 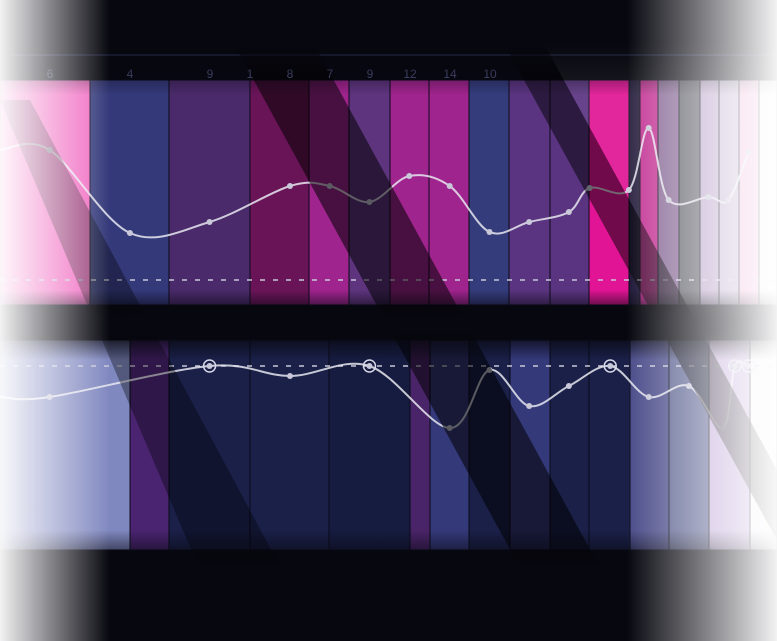 I want to click on frequency-tick-label: 200, so click(x=74, y=612).